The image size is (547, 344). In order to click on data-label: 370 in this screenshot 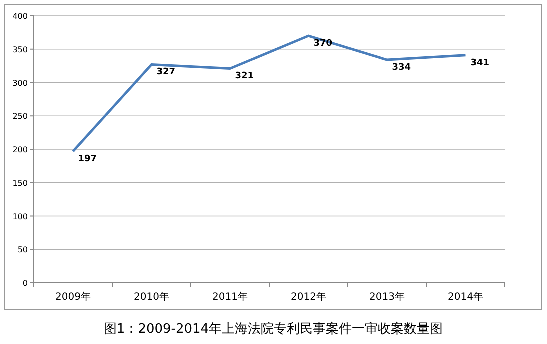, I will do `click(323, 44)`.